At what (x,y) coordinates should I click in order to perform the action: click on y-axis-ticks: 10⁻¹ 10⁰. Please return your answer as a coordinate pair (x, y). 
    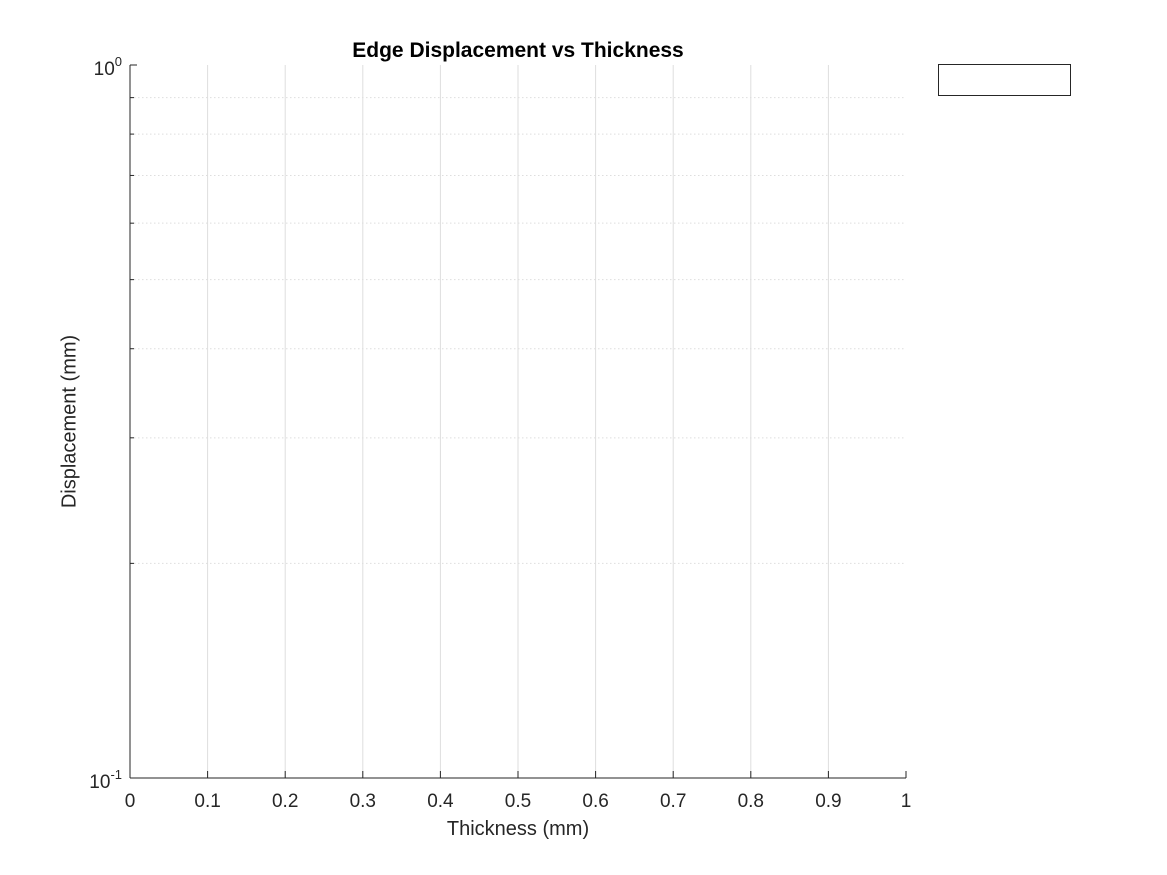
    Looking at the image, I should click on (113, 423).